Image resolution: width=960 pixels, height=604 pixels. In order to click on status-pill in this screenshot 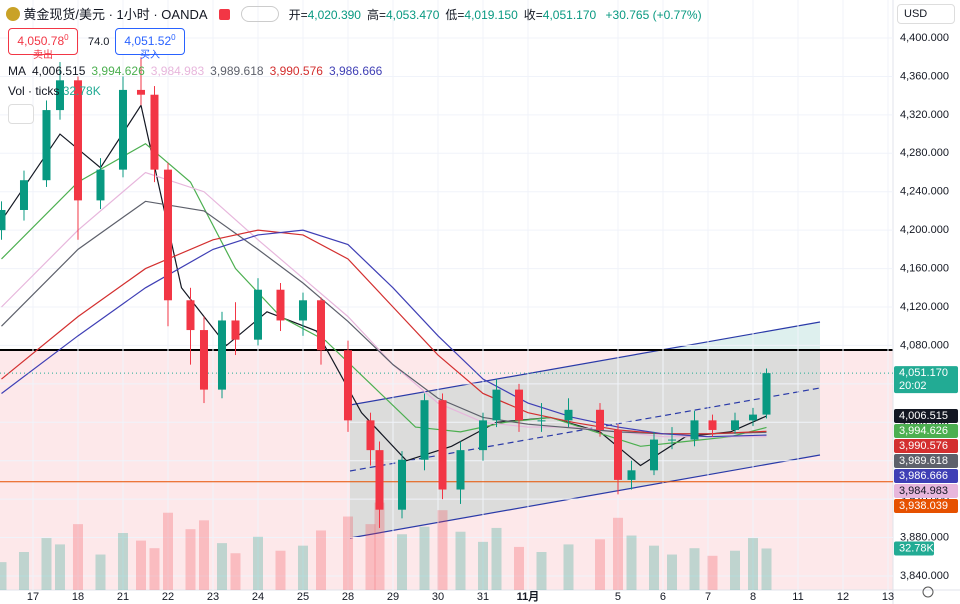, I will do `click(260, 14)`.